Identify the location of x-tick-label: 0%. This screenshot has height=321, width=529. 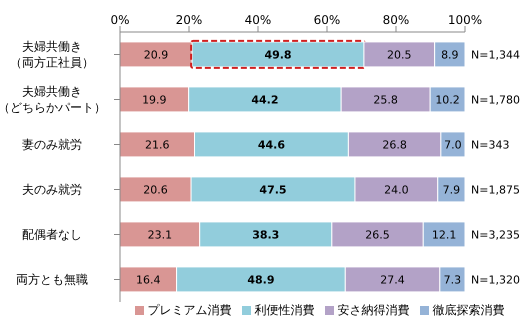
(120, 20).